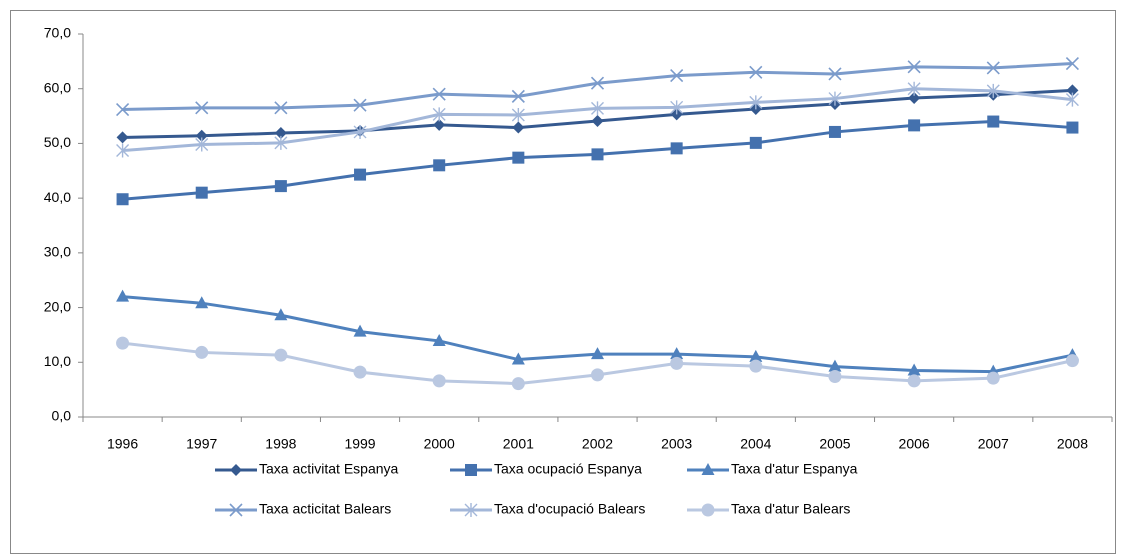 The width and height of the screenshot is (1126, 555). Describe the element at coordinates (57, 33) in the screenshot. I see `y-tick-label: 70,0` at that location.